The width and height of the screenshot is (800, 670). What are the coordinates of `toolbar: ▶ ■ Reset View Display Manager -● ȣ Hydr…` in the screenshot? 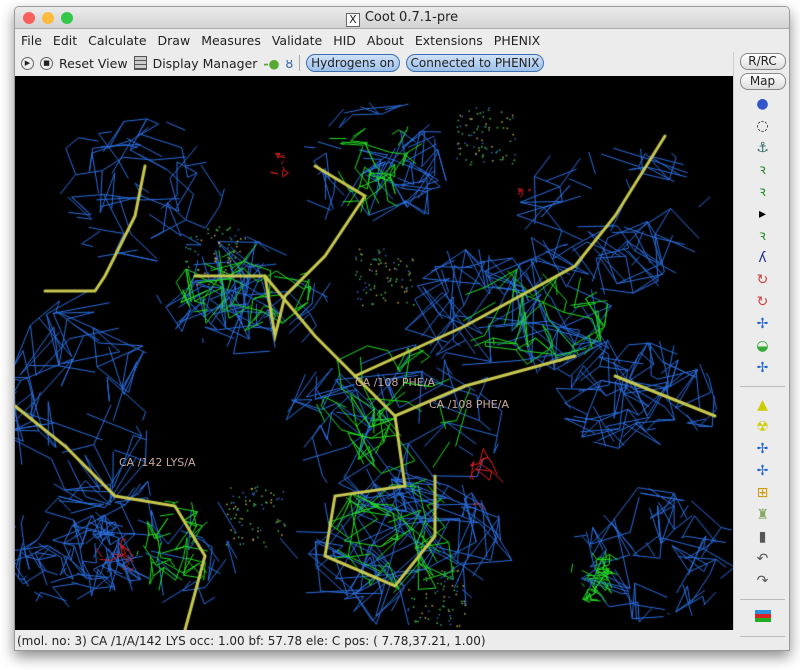 It's located at (402, 63).